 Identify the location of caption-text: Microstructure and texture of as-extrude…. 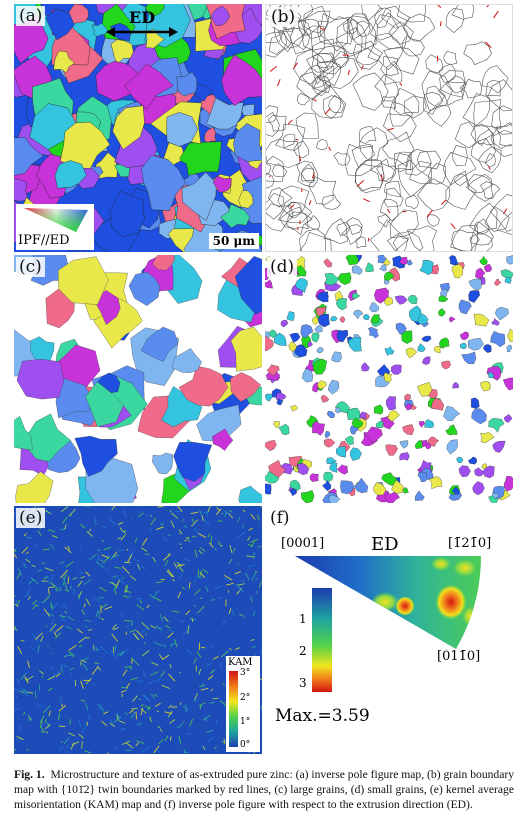
(264, 789).